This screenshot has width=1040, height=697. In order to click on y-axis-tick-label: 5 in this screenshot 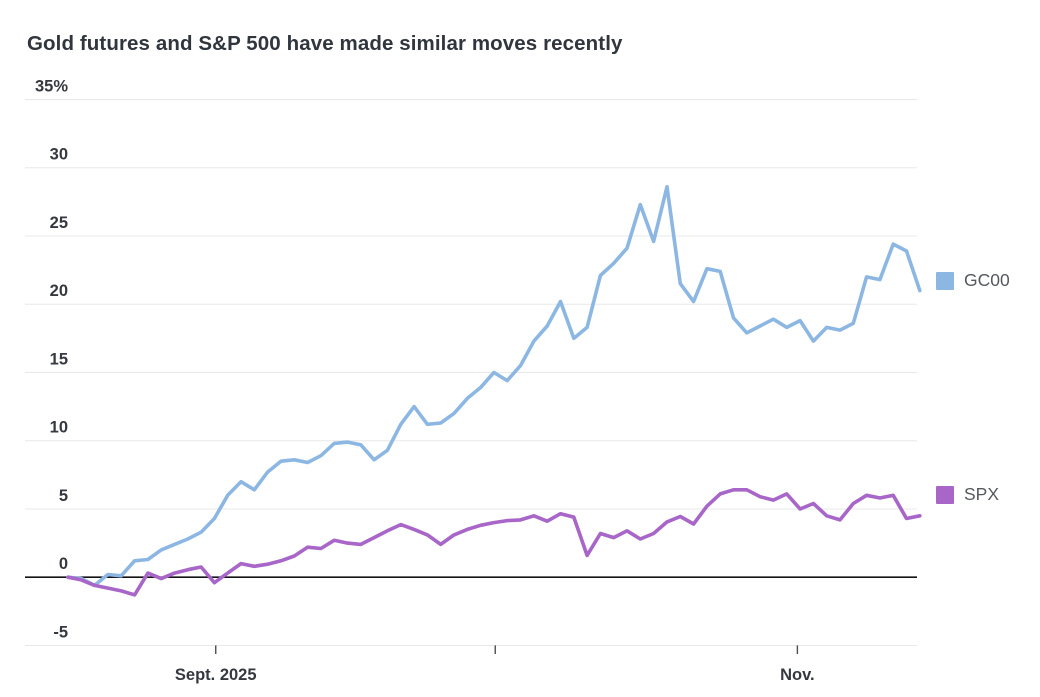, I will do `click(63, 496)`.